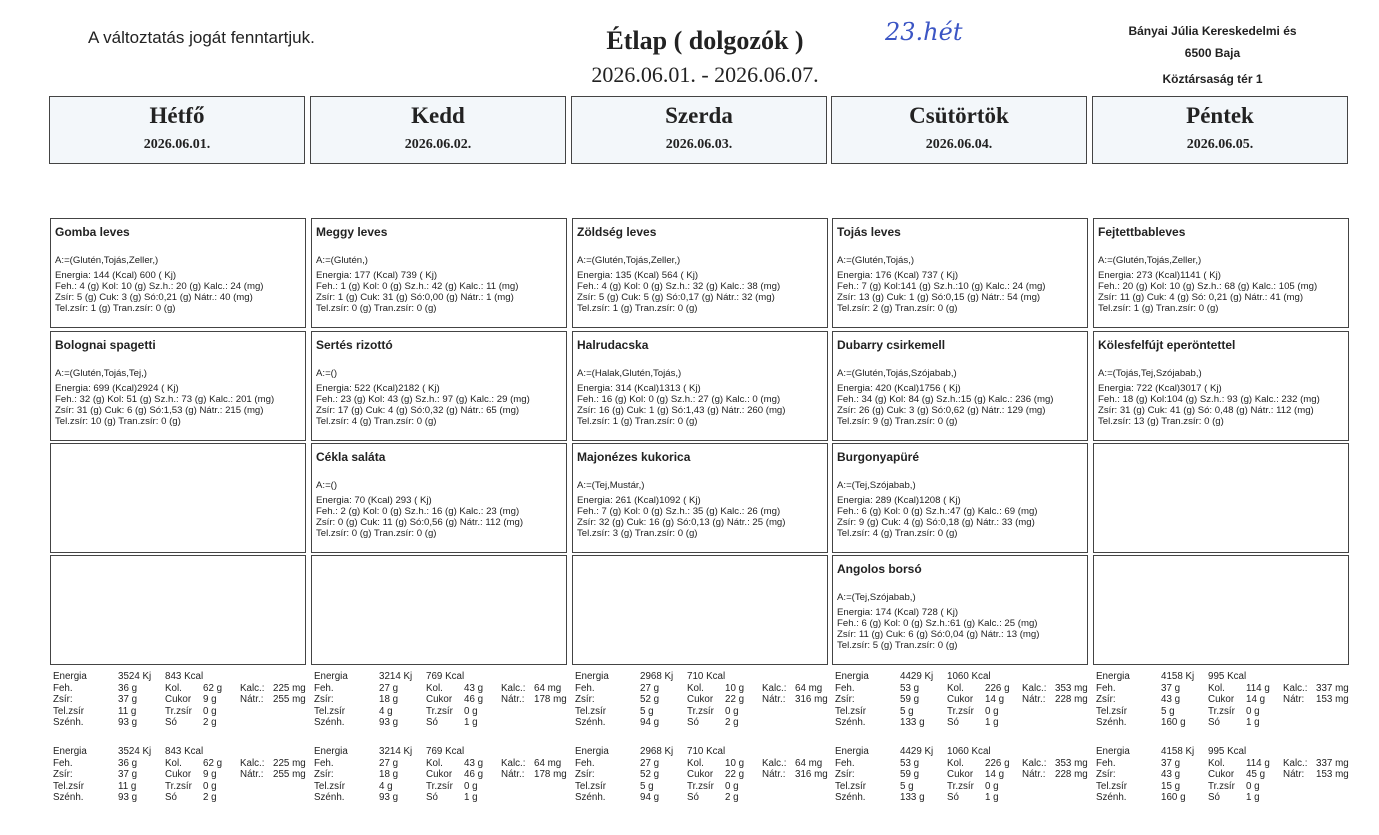  I want to click on summary-item: 2 g, so click(210, 722).